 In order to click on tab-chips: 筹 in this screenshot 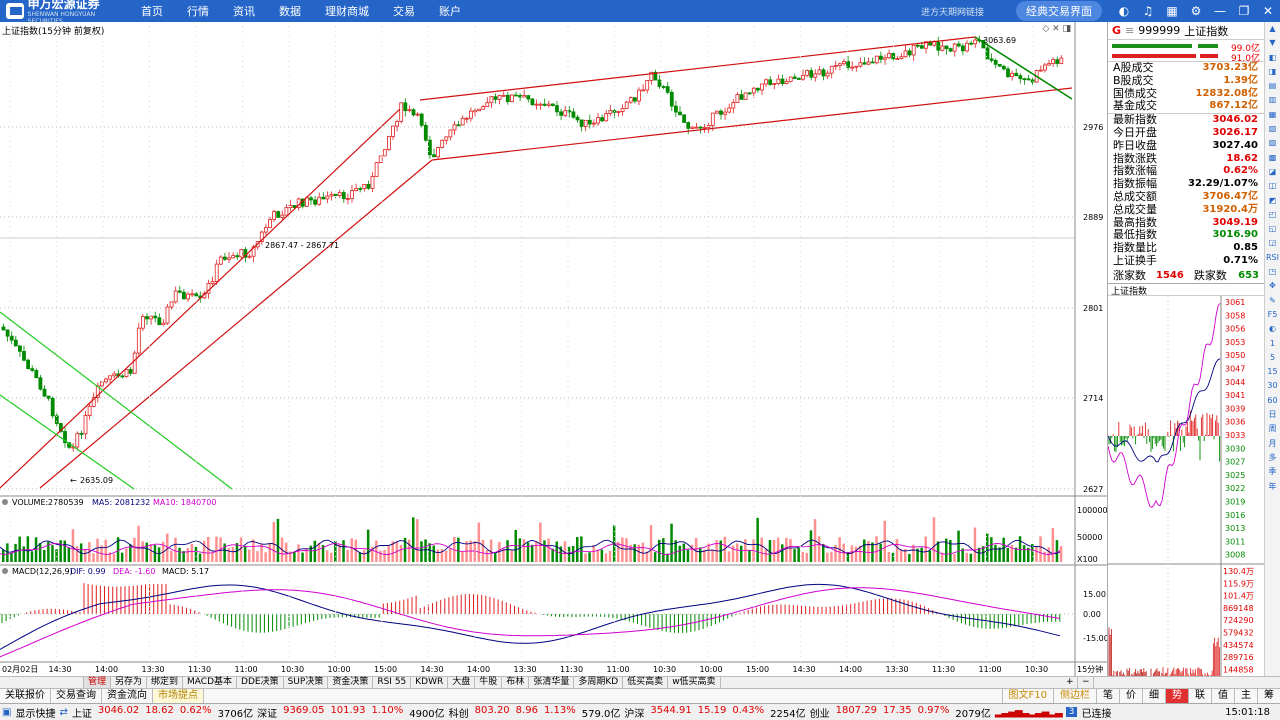, I will do `click(1268, 696)`.